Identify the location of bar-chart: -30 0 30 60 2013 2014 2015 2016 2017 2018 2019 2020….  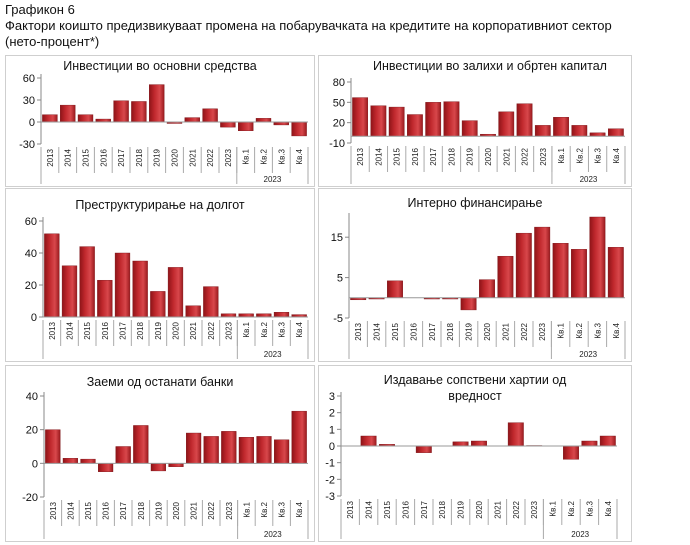
(164, 128).